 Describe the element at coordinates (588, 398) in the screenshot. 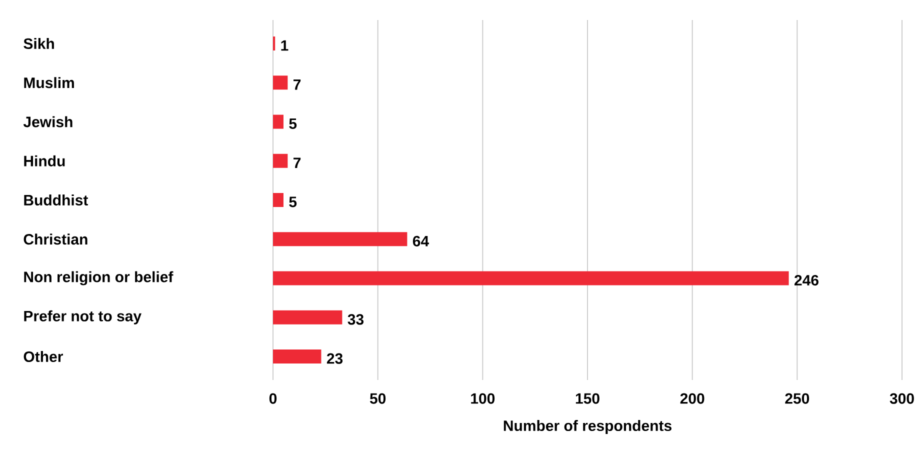

I see `x-tick-label: 150` at that location.